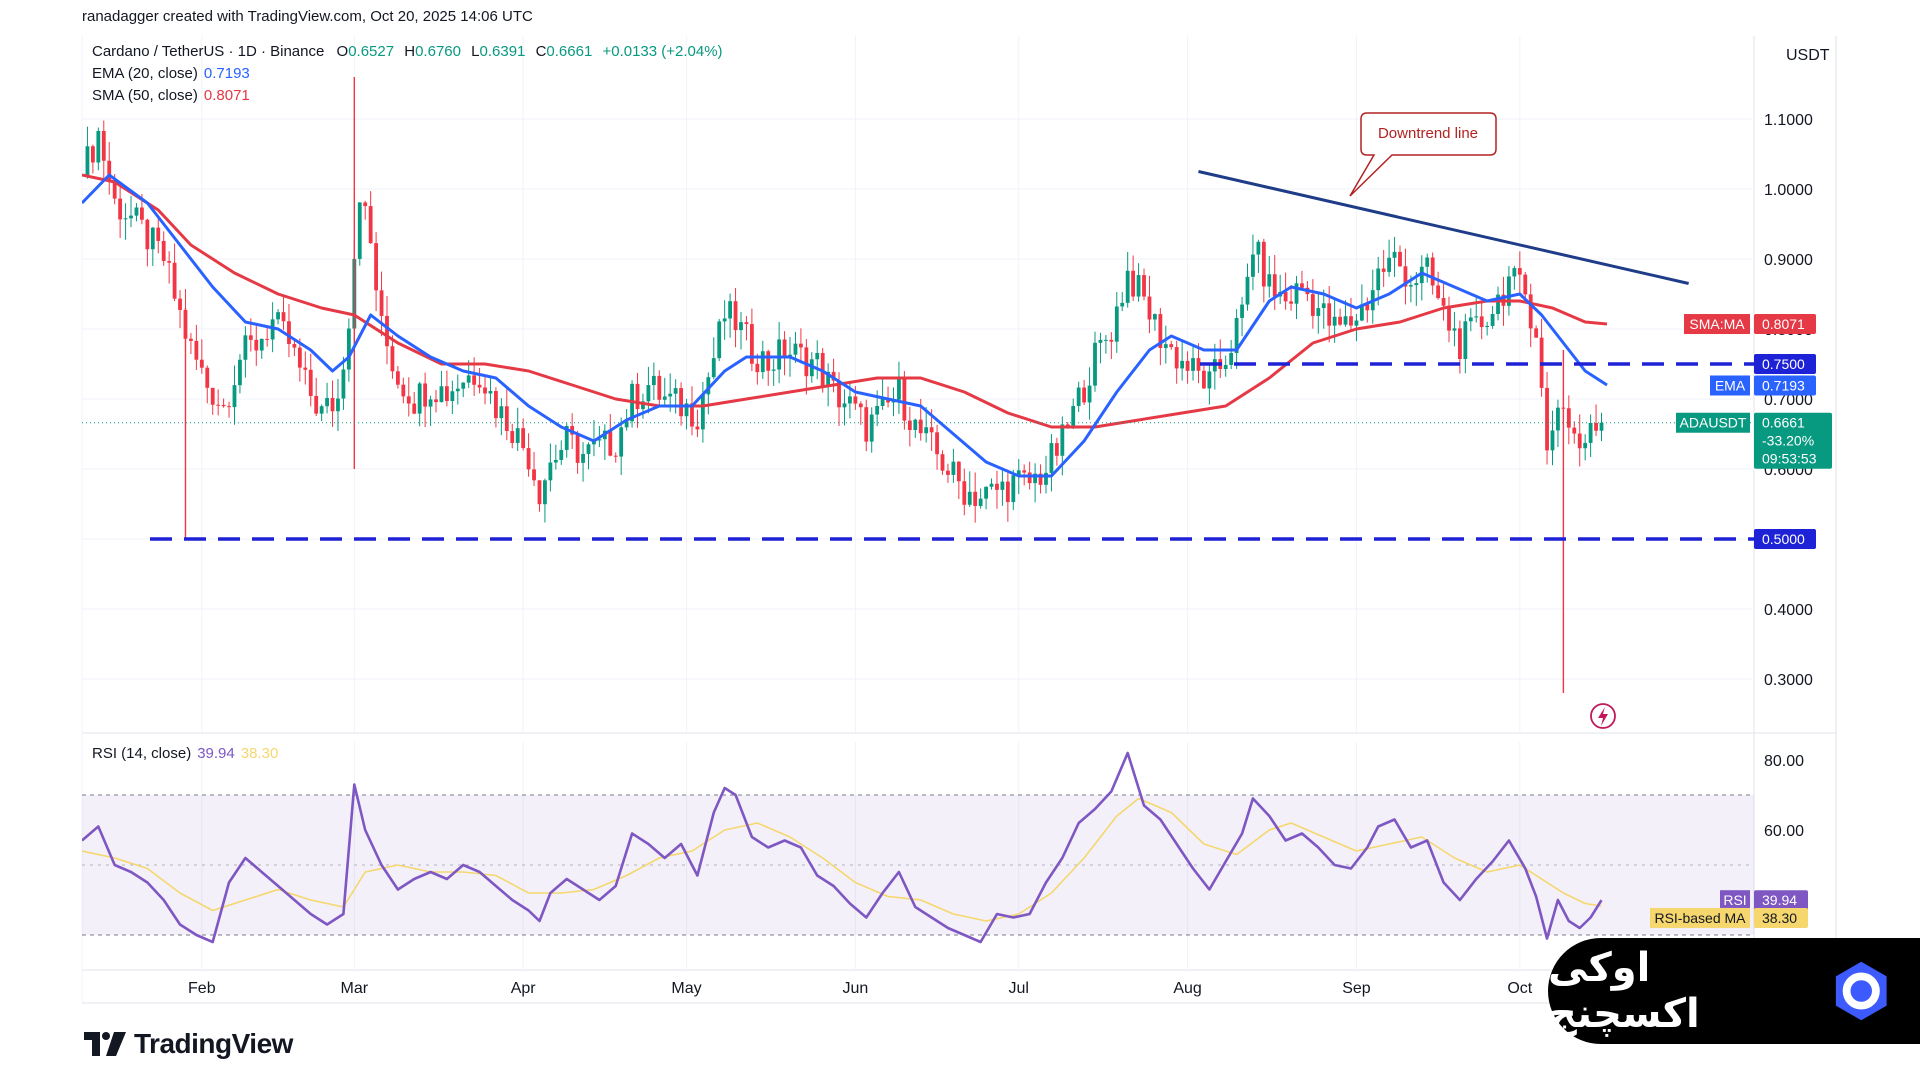  Describe the element at coordinates (1187, 988) in the screenshot. I see `time-tick-label: Aug` at that location.